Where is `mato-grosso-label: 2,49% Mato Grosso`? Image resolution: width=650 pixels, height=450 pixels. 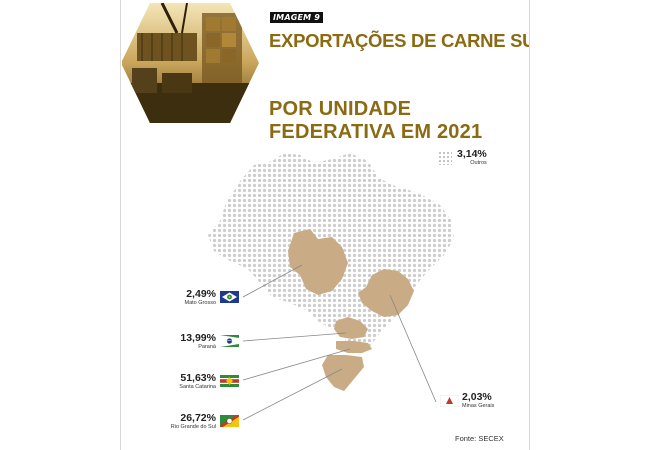
mato-grosso-label: 2,49% Mato Grosso is located at coordinates (195, 297).